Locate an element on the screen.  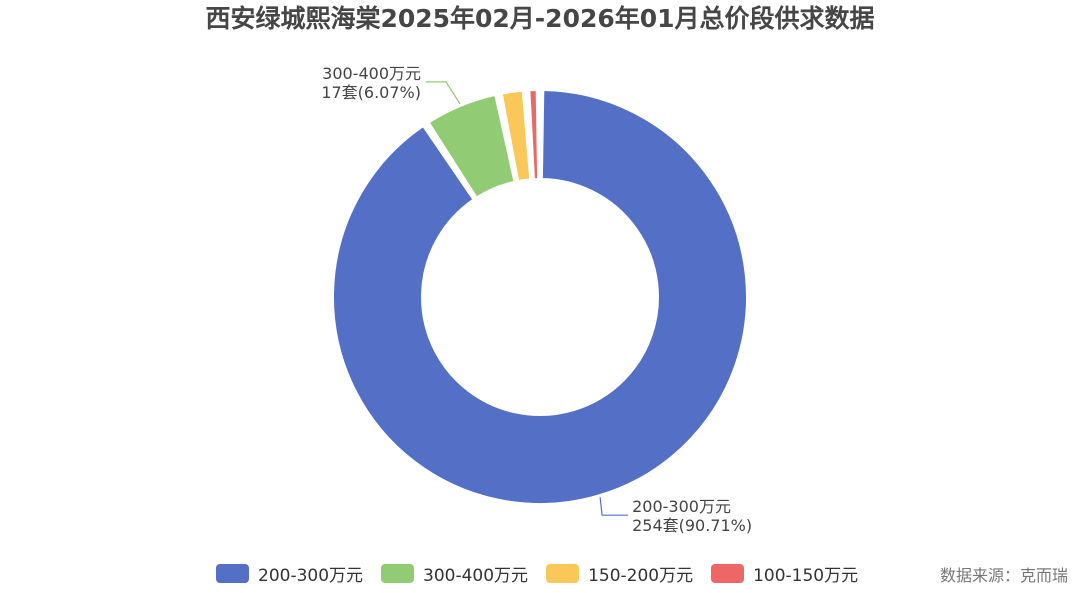
legend-label: 300-400万元 is located at coordinates (476, 575).